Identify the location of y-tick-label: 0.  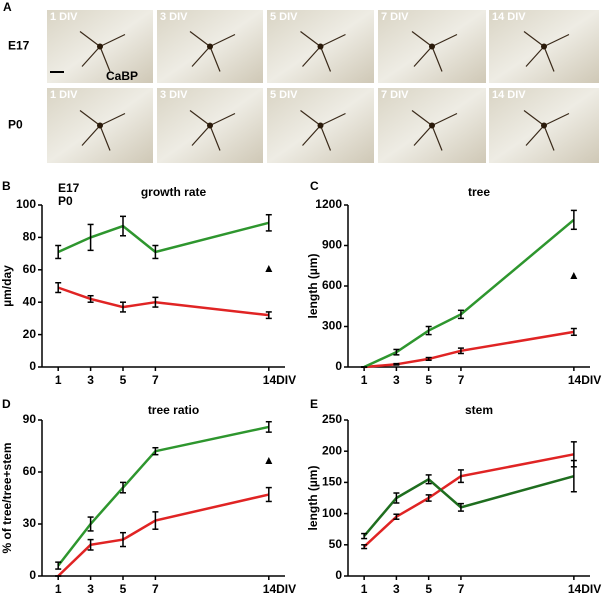
(338, 575).